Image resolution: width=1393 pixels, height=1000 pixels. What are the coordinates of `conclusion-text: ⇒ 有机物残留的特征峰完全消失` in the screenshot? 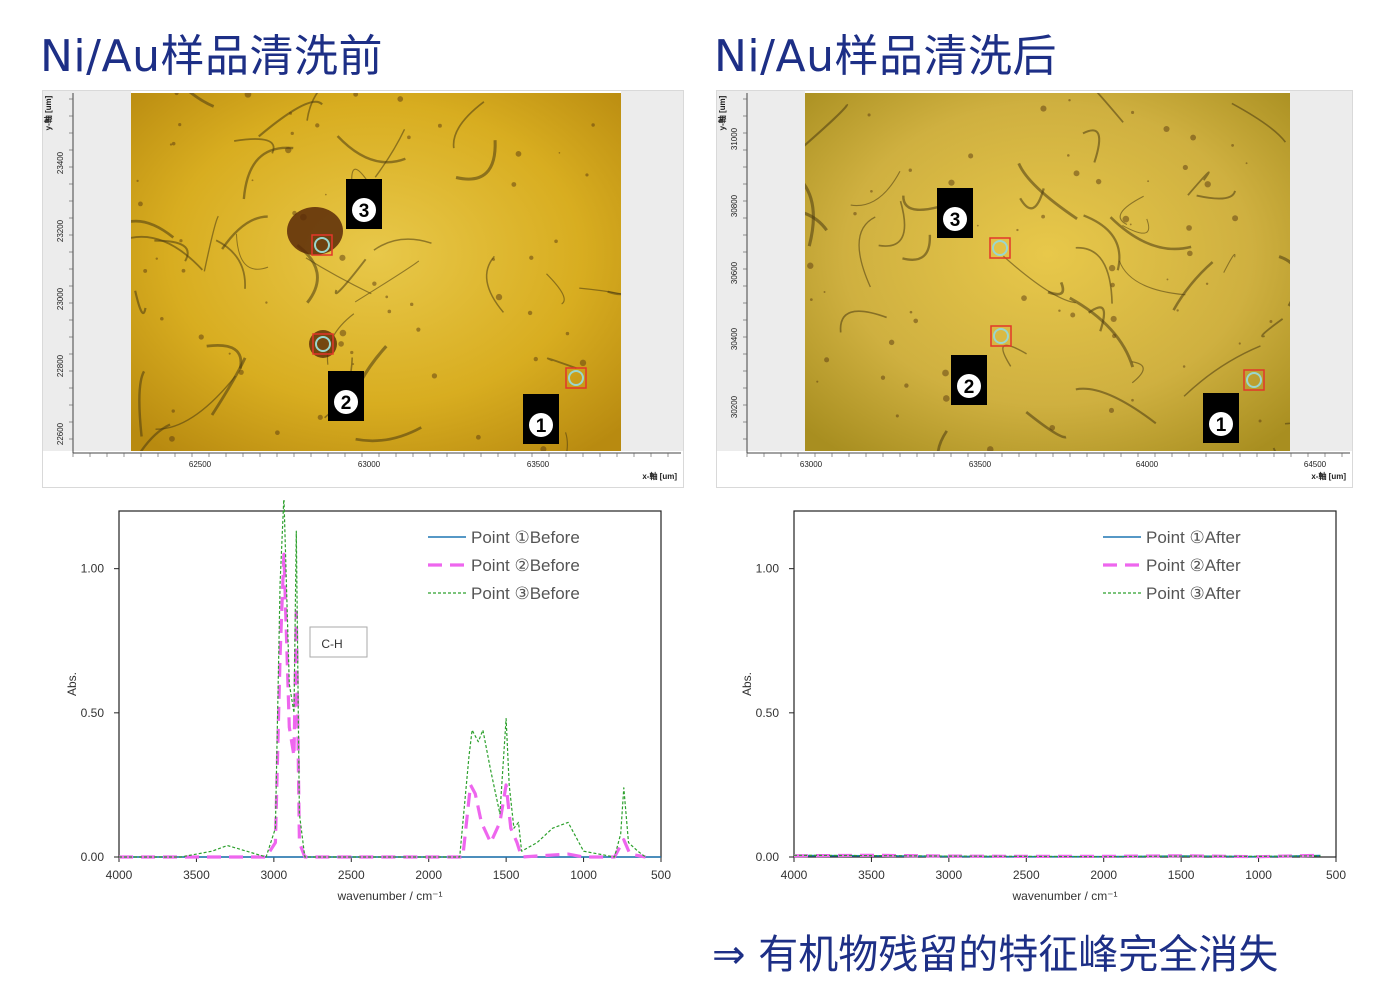 It's located at (995, 955).